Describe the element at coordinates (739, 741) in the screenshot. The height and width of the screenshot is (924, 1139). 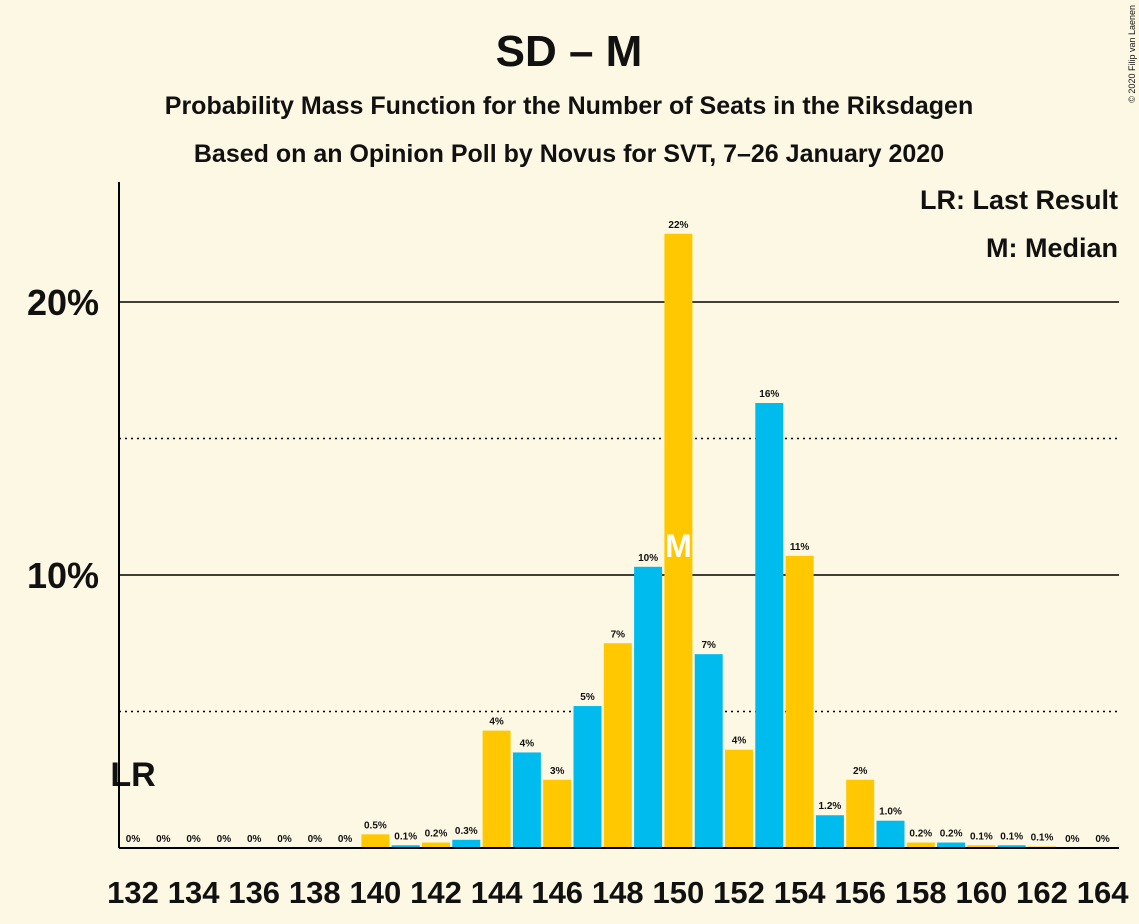
I see `data-label-152: 4%` at that location.